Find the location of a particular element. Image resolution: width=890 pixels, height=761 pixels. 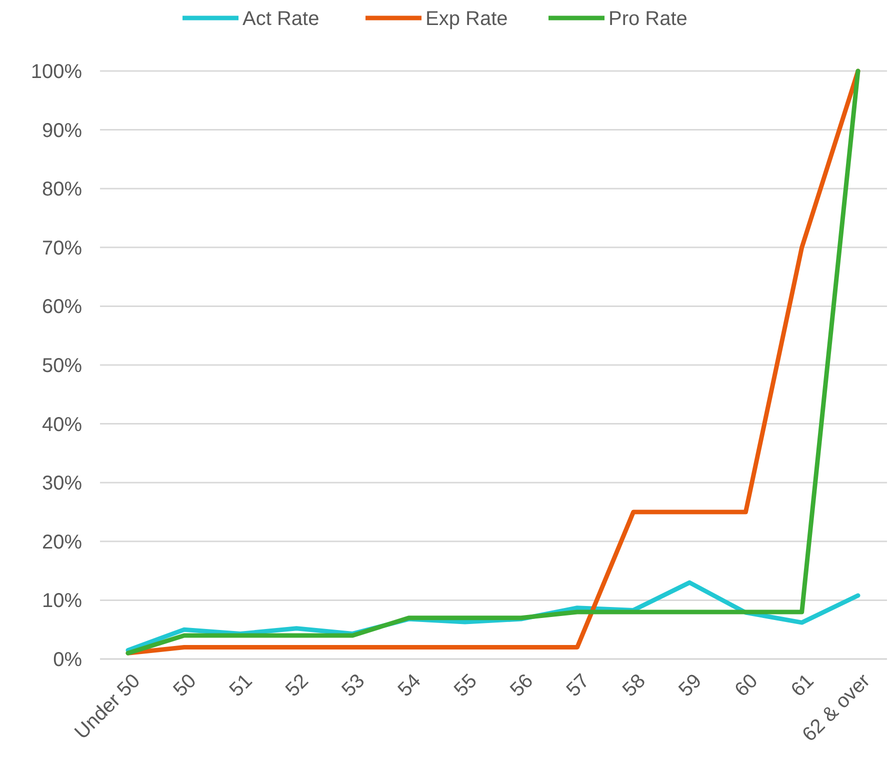

y-tick-label: 50% is located at coordinates (62, 366).